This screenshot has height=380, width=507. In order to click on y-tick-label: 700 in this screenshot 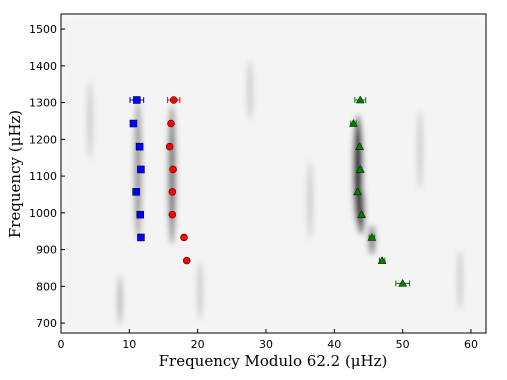, I will do `click(46, 323)`.